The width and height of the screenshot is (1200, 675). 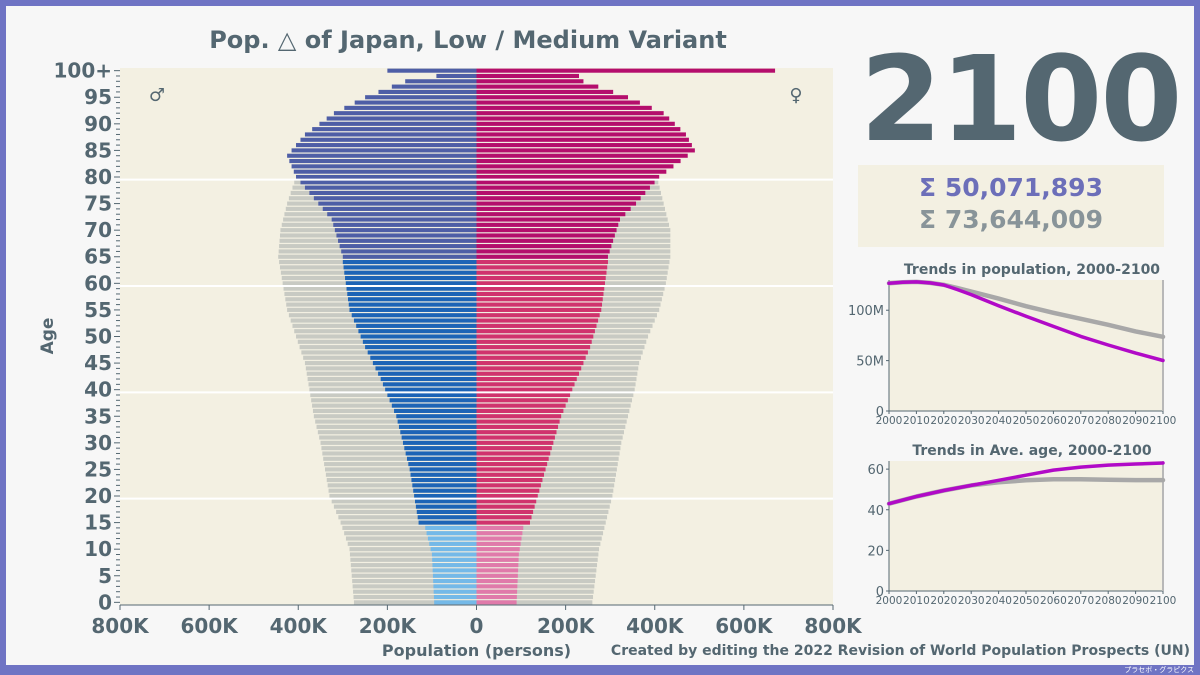 What do you see at coordinates (98, 177) in the screenshot?
I see `y-tick-label: 80` at bounding box center [98, 177].